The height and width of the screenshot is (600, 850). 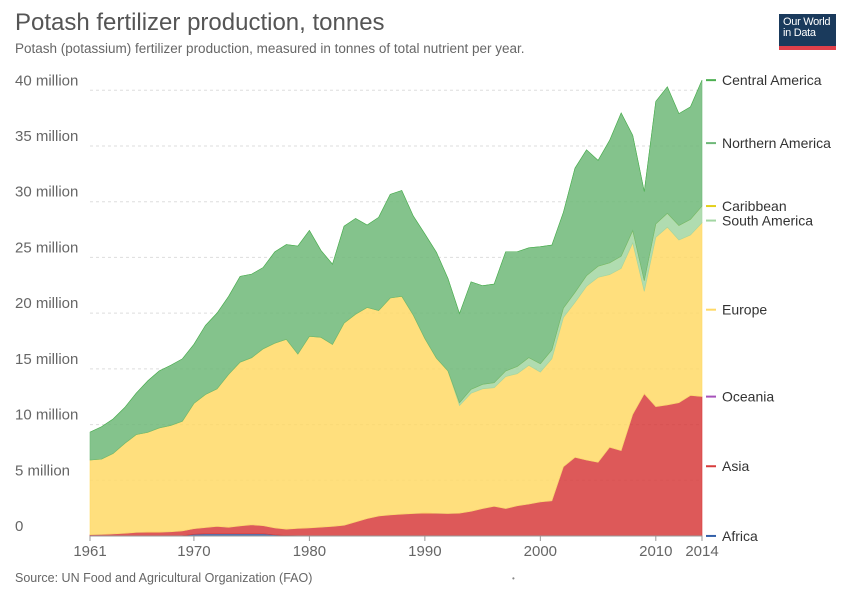 I want to click on y-tick-label: 25 million, so click(x=46, y=247).